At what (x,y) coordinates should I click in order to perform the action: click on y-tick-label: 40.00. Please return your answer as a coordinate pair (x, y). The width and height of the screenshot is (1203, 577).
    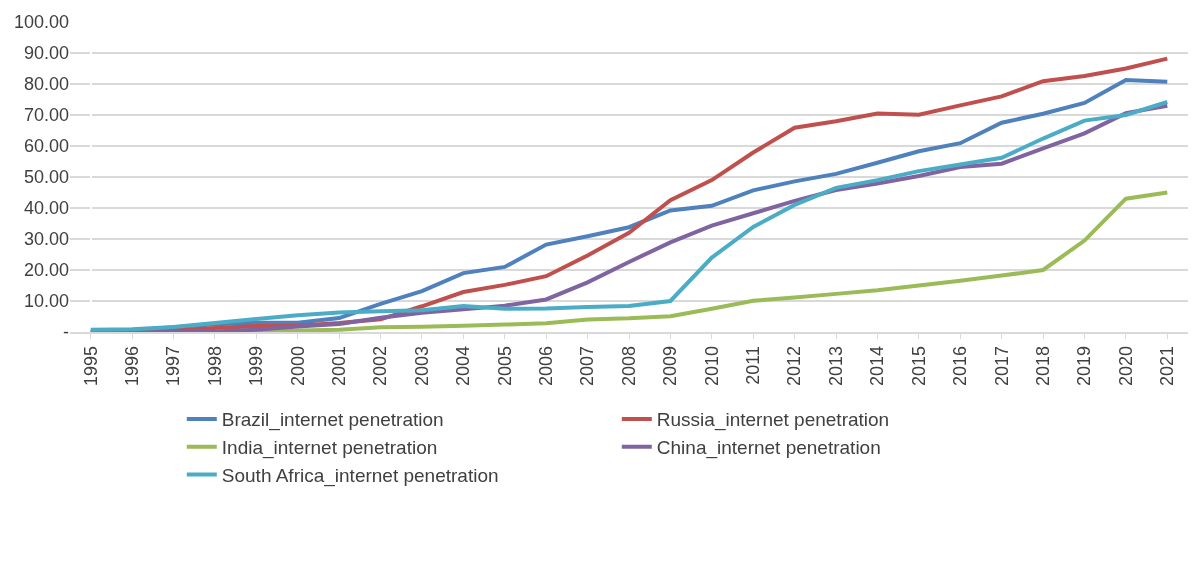
    Looking at the image, I should click on (46, 208).